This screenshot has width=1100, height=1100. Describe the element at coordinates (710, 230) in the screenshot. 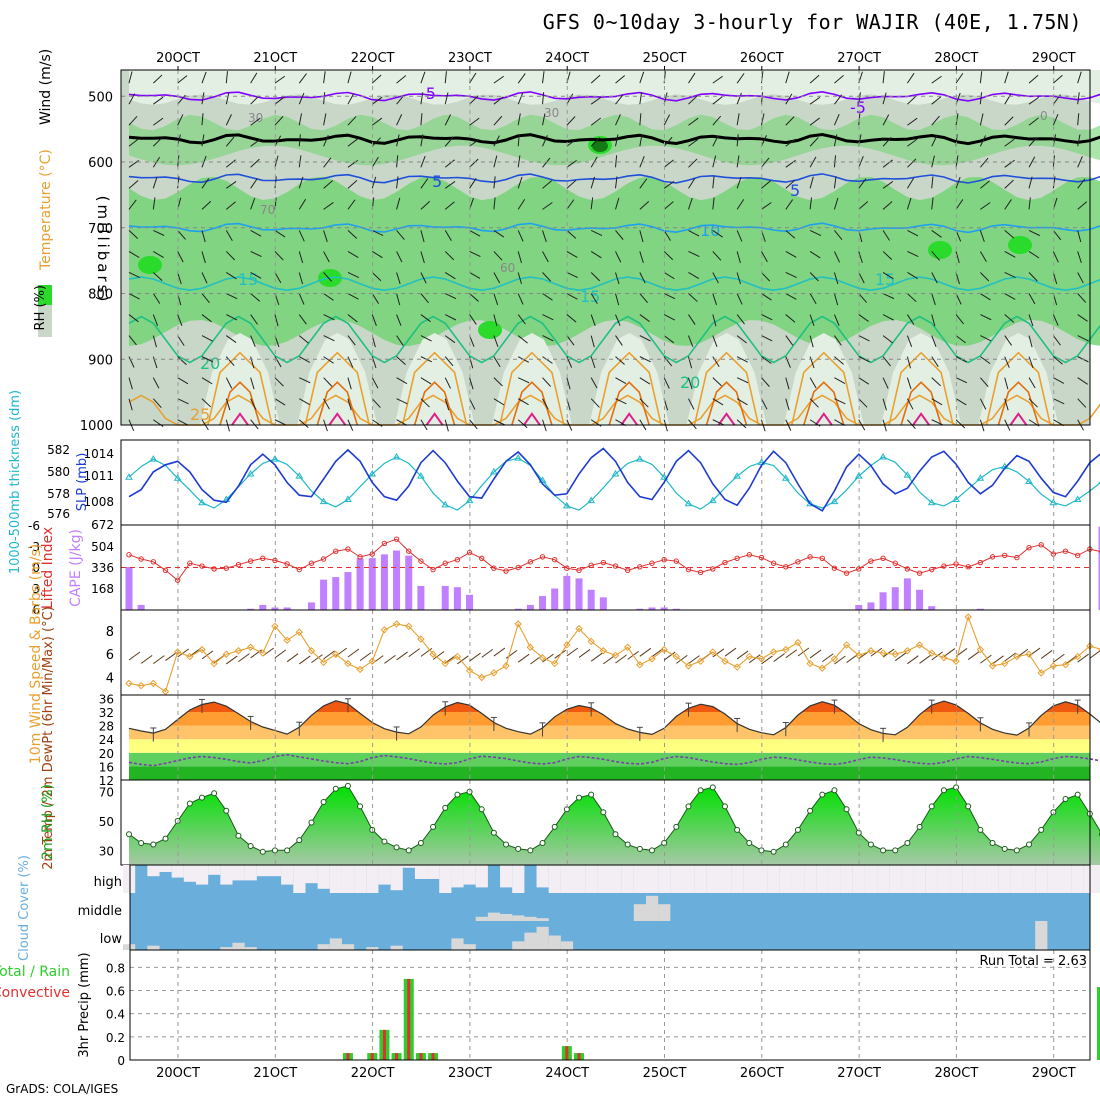

I see `contour-label: 10` at that location.